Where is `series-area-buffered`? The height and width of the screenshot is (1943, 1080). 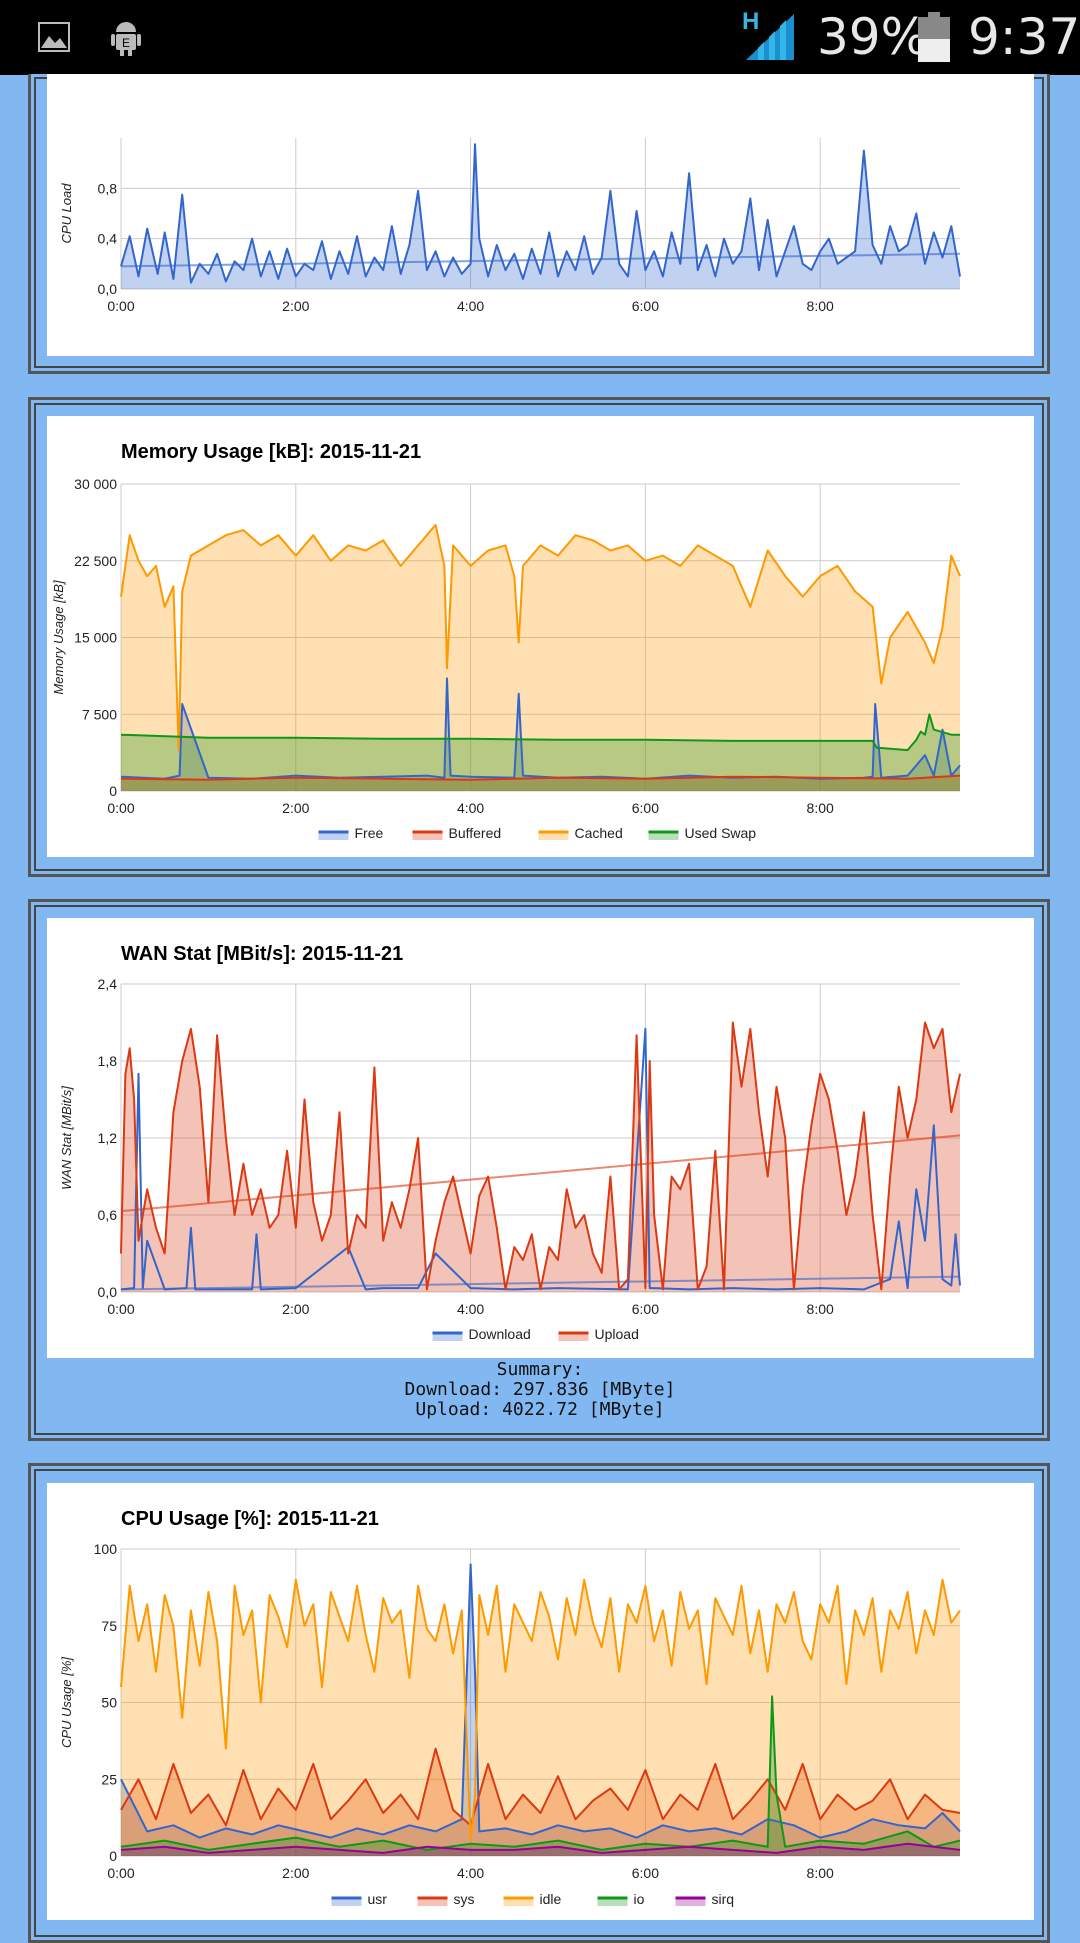
series-area-buffered is located at coordinates (540, 783).